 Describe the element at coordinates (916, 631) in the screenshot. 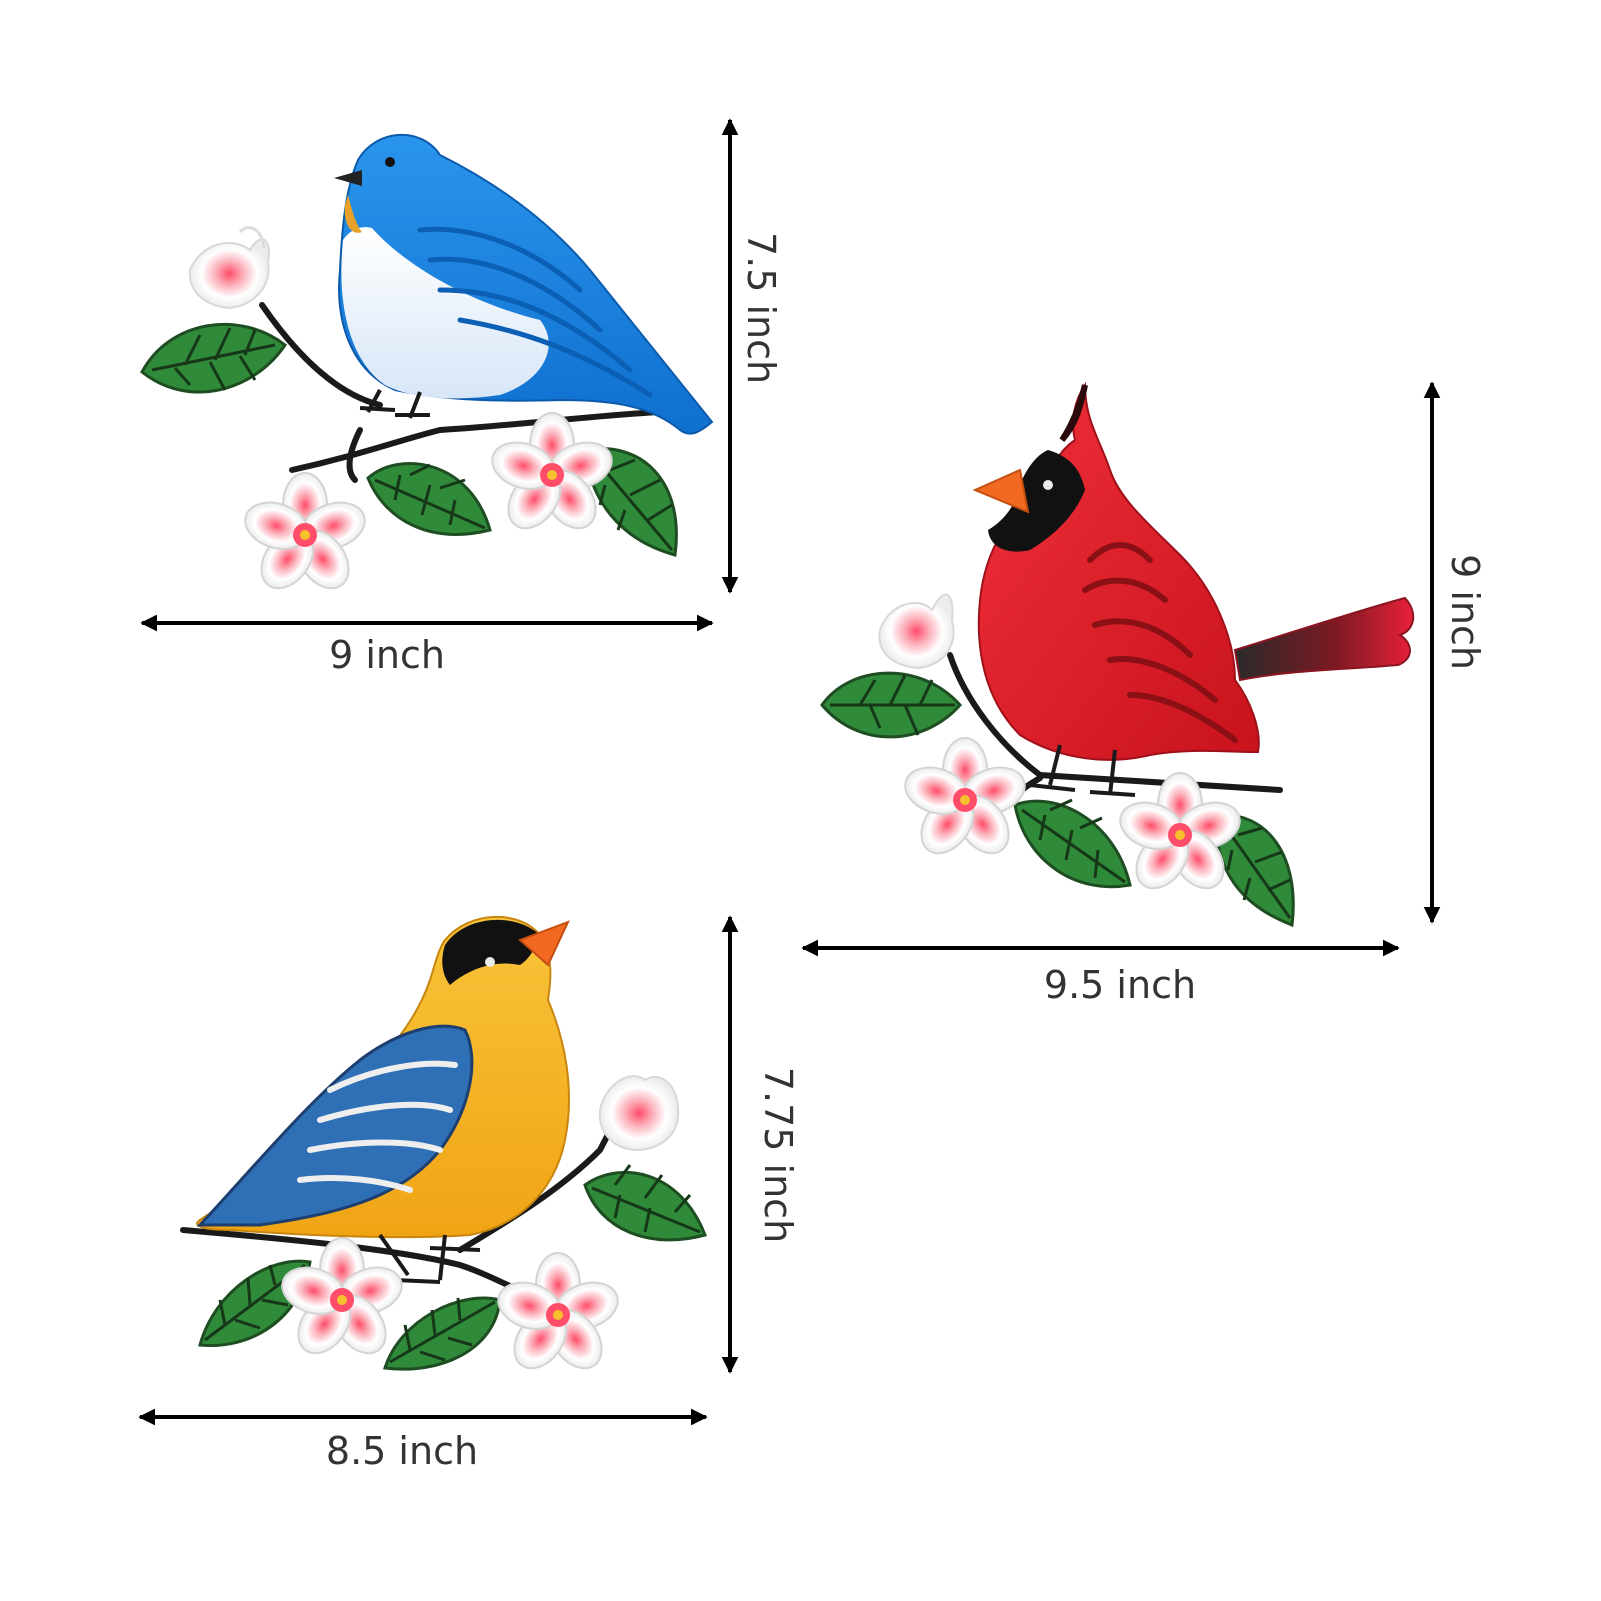

I see `cardinal-flower-bud` at that location.